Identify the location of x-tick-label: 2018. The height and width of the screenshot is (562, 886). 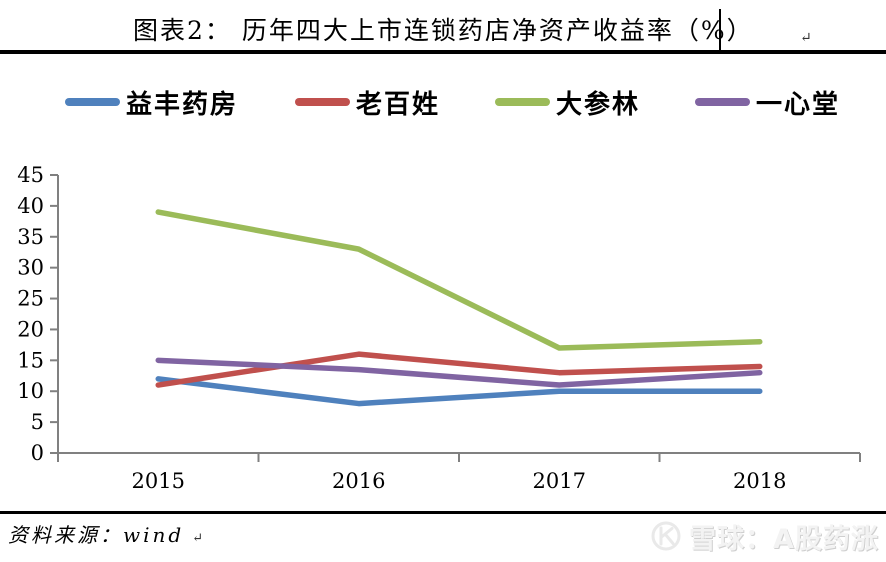
(759, 481).